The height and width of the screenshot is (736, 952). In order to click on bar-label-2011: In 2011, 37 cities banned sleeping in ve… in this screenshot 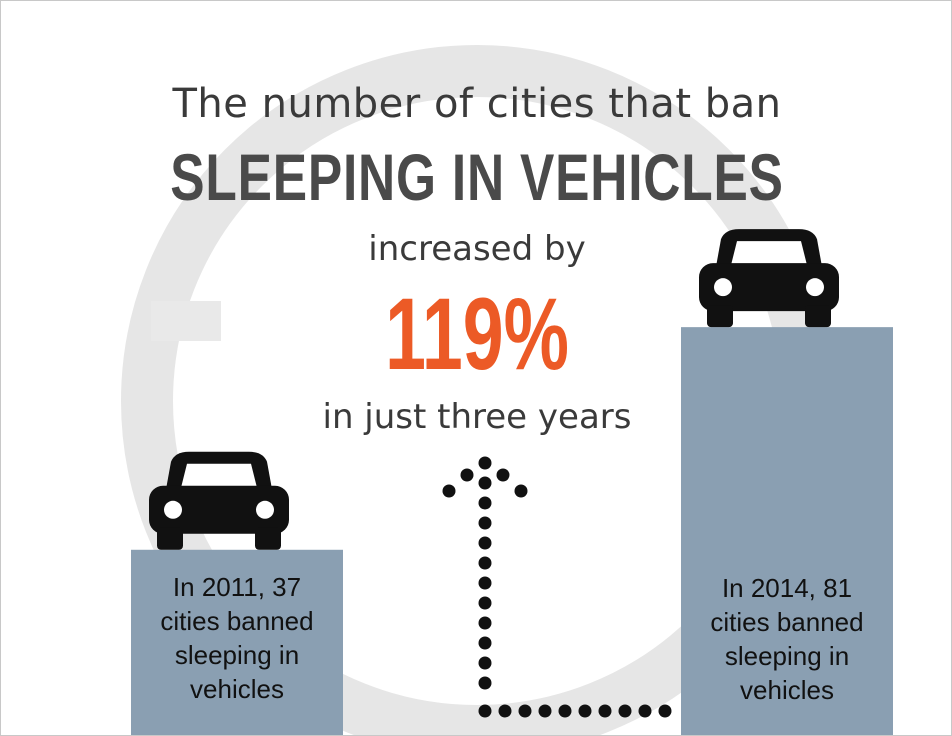, I will do `click(237, 637)`.